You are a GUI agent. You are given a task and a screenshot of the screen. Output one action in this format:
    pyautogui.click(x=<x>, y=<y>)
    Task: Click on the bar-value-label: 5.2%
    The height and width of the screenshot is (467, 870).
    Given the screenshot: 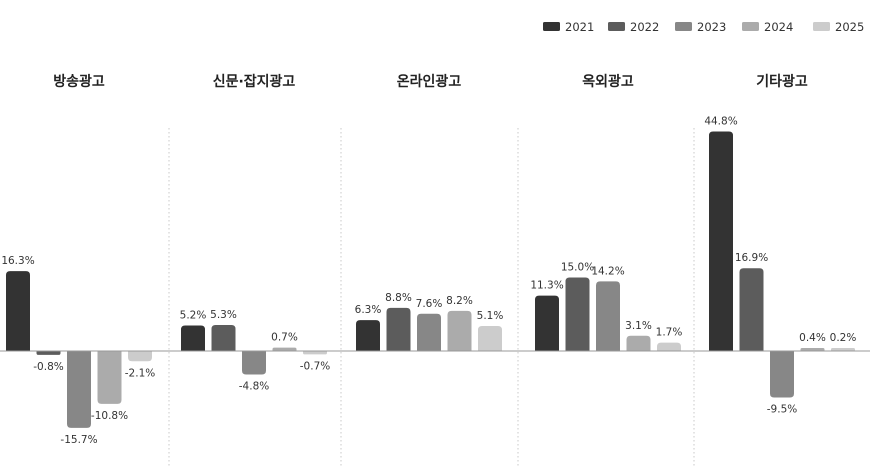 What is the action you would take?
    pyautogui.click(x=193, y=316)
    